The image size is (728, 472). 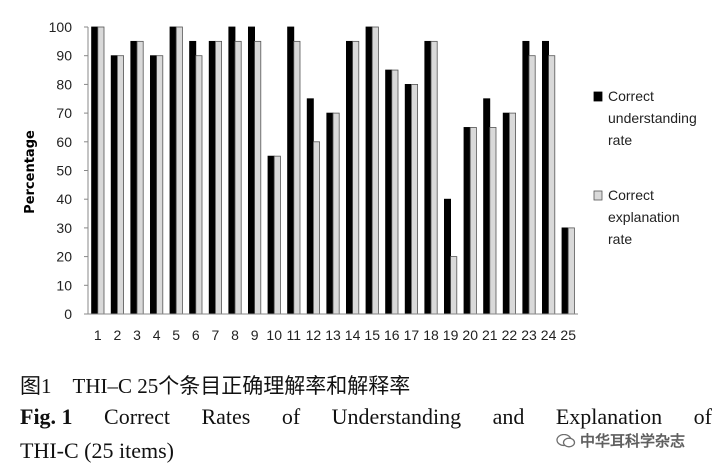 I want to click on caption-word: Rates, so click(x=226, y=416).